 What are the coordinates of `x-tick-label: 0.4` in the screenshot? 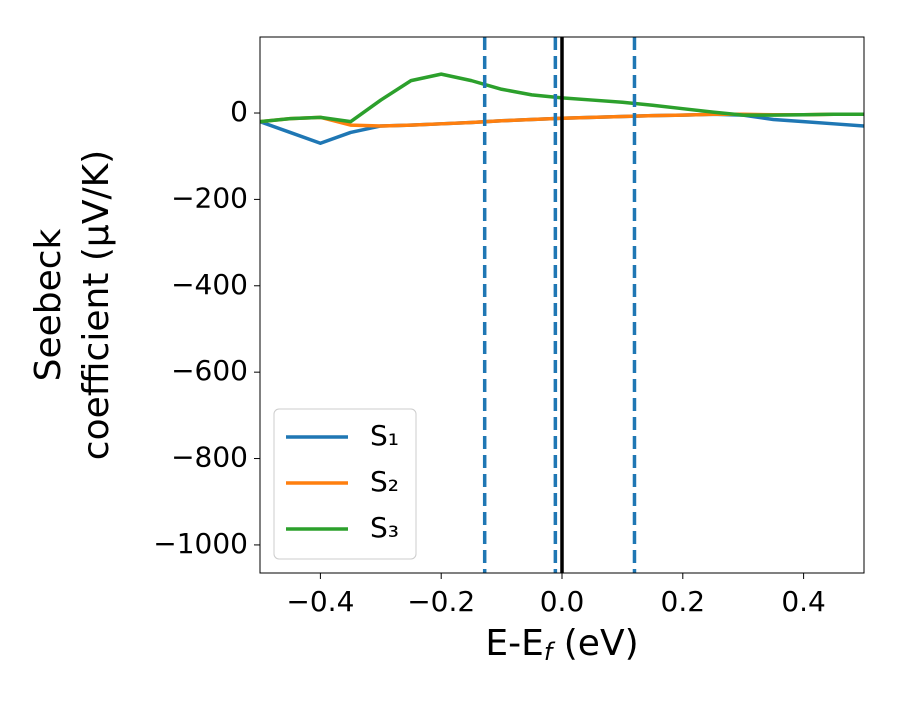 It's located at (803, 601).